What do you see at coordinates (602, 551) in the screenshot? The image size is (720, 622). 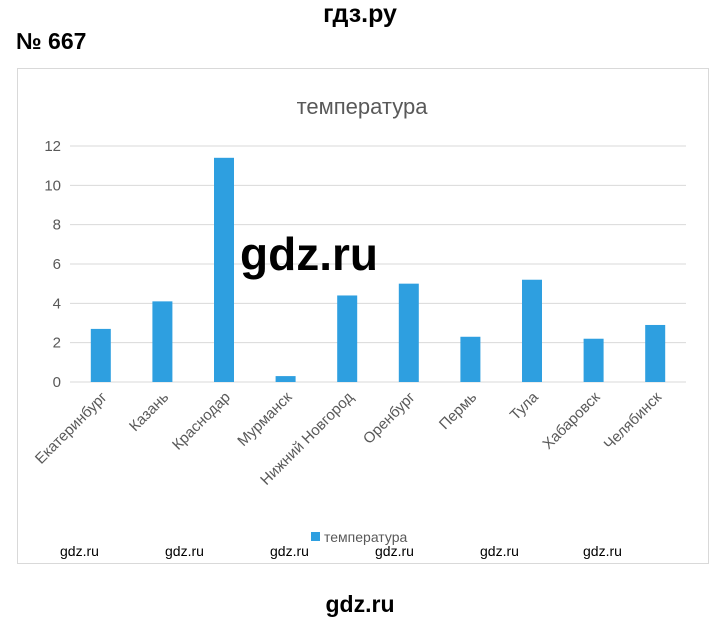 I see `watermark-6: gdz.ru` at bounding box center [602, 551].